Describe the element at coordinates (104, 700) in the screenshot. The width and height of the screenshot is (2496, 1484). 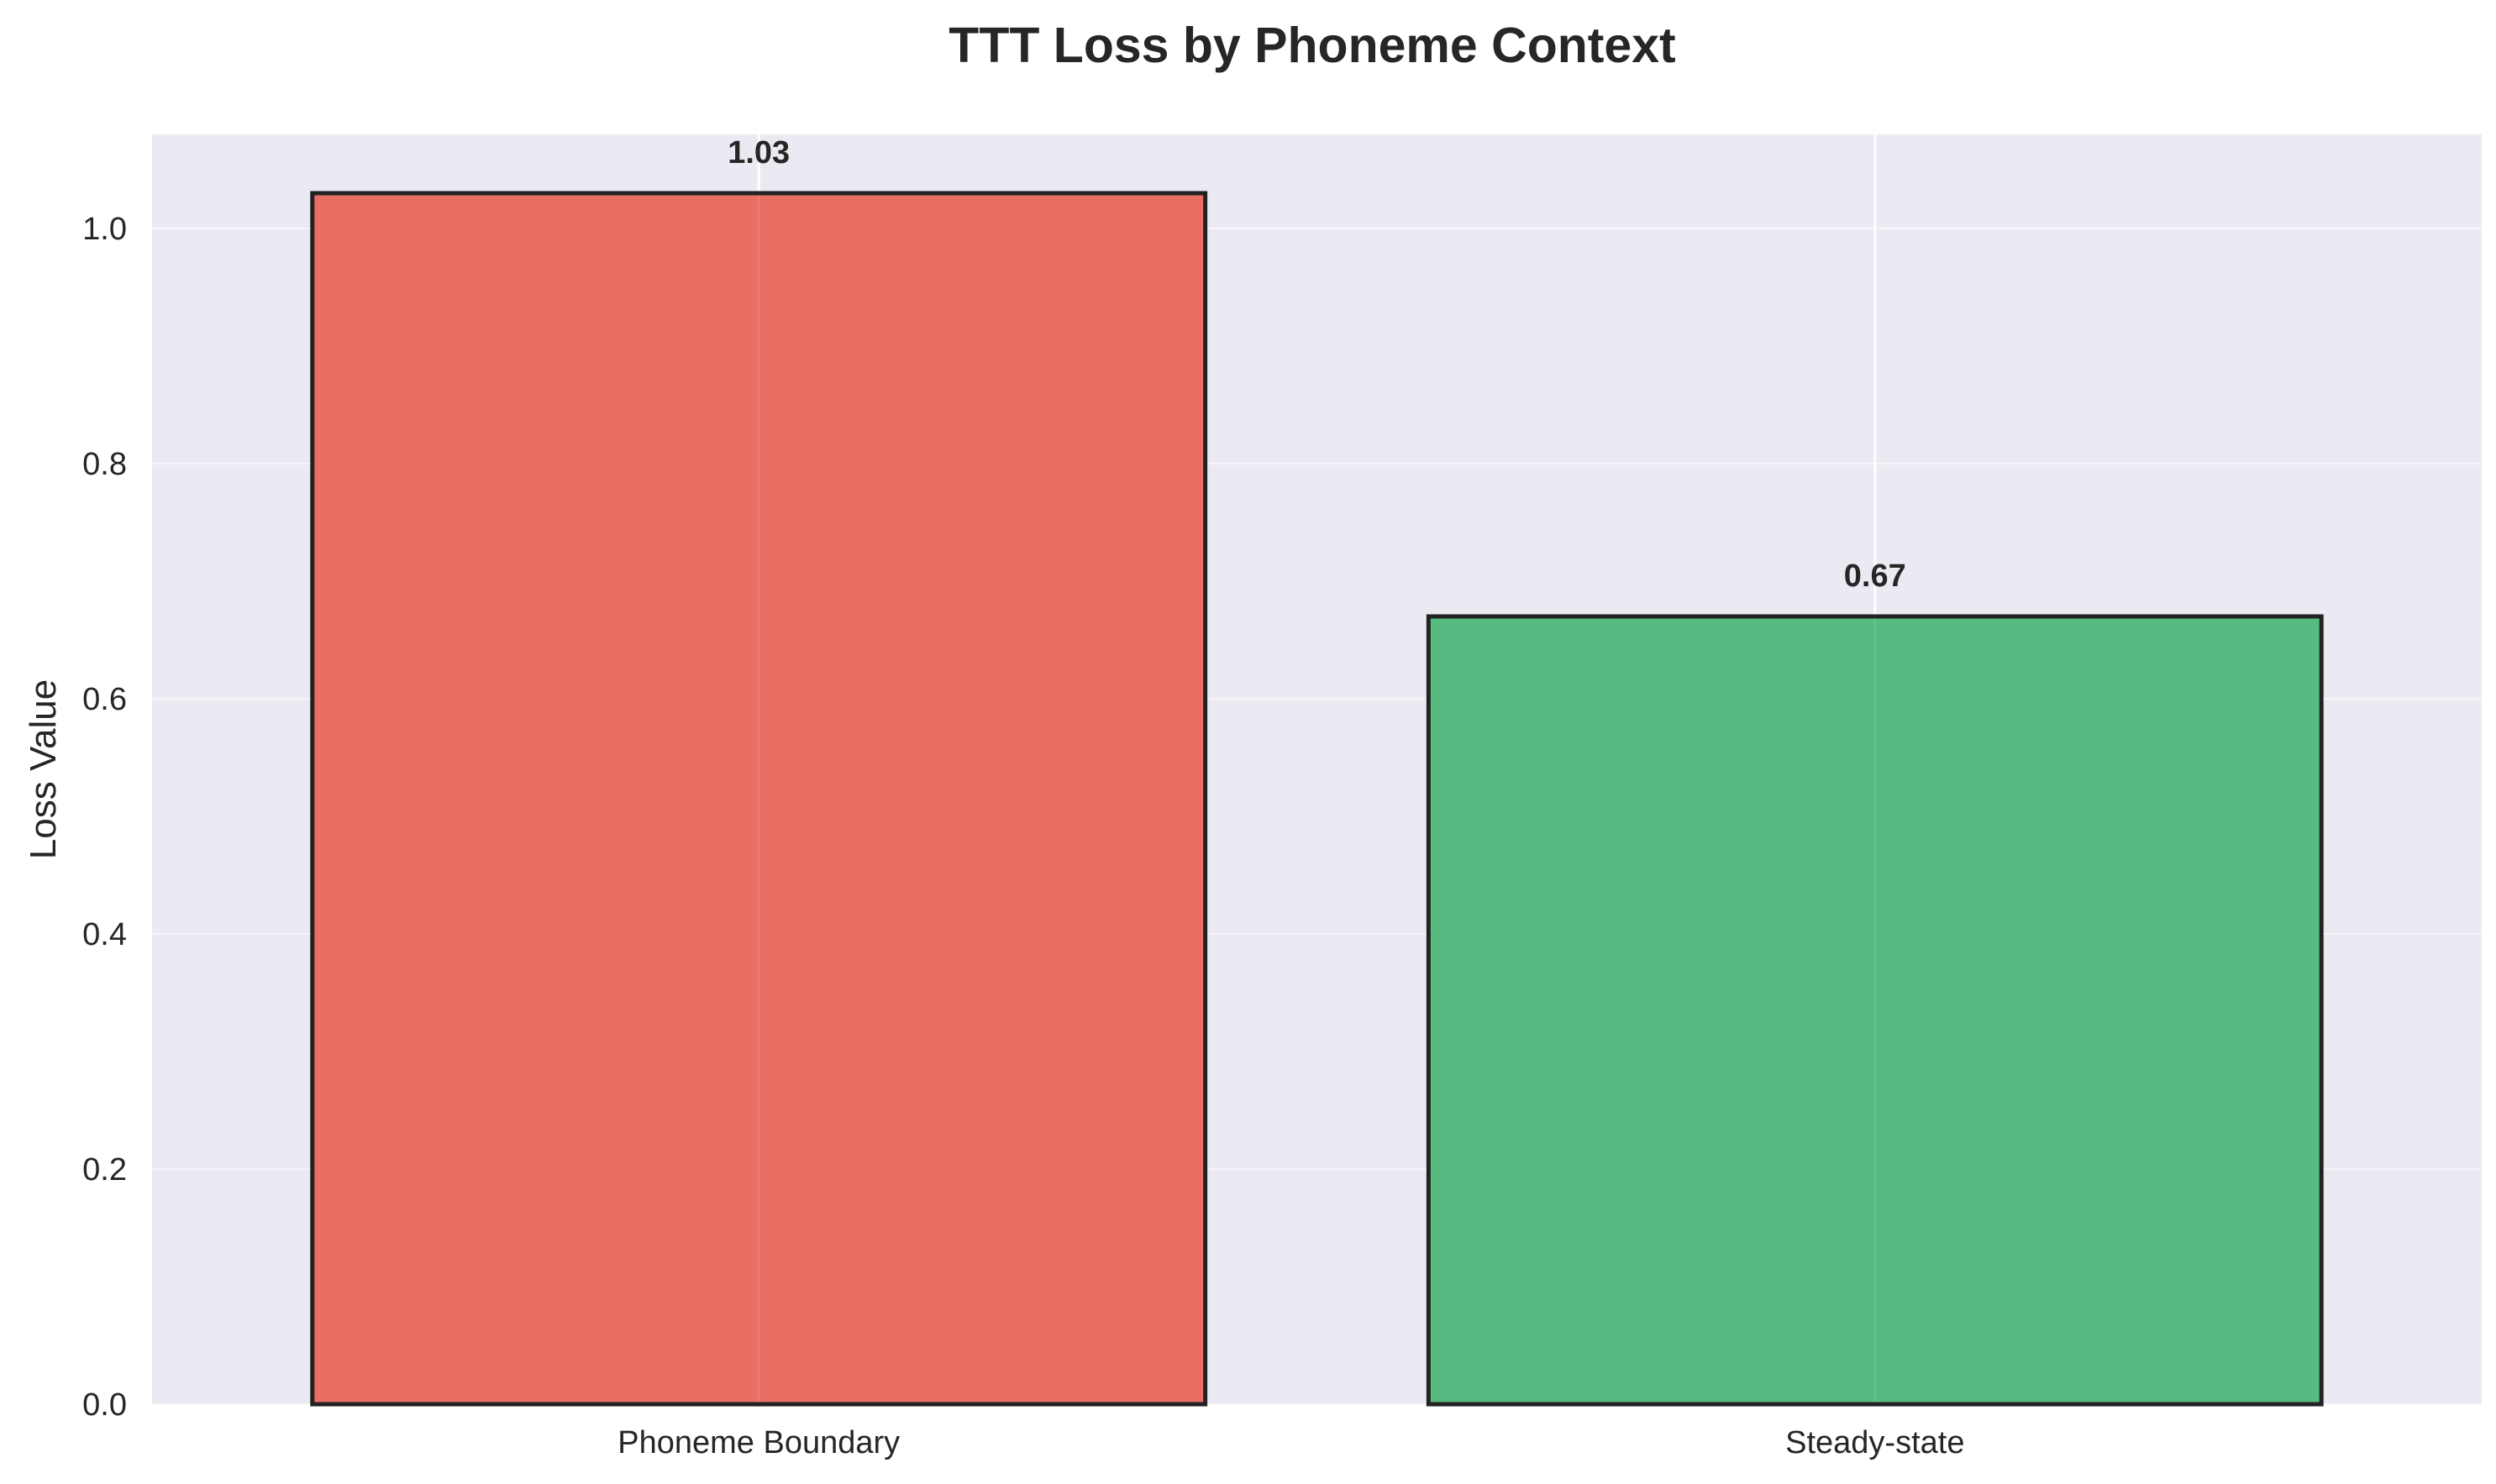
I see `y-tick-label: 0.6` at that location.